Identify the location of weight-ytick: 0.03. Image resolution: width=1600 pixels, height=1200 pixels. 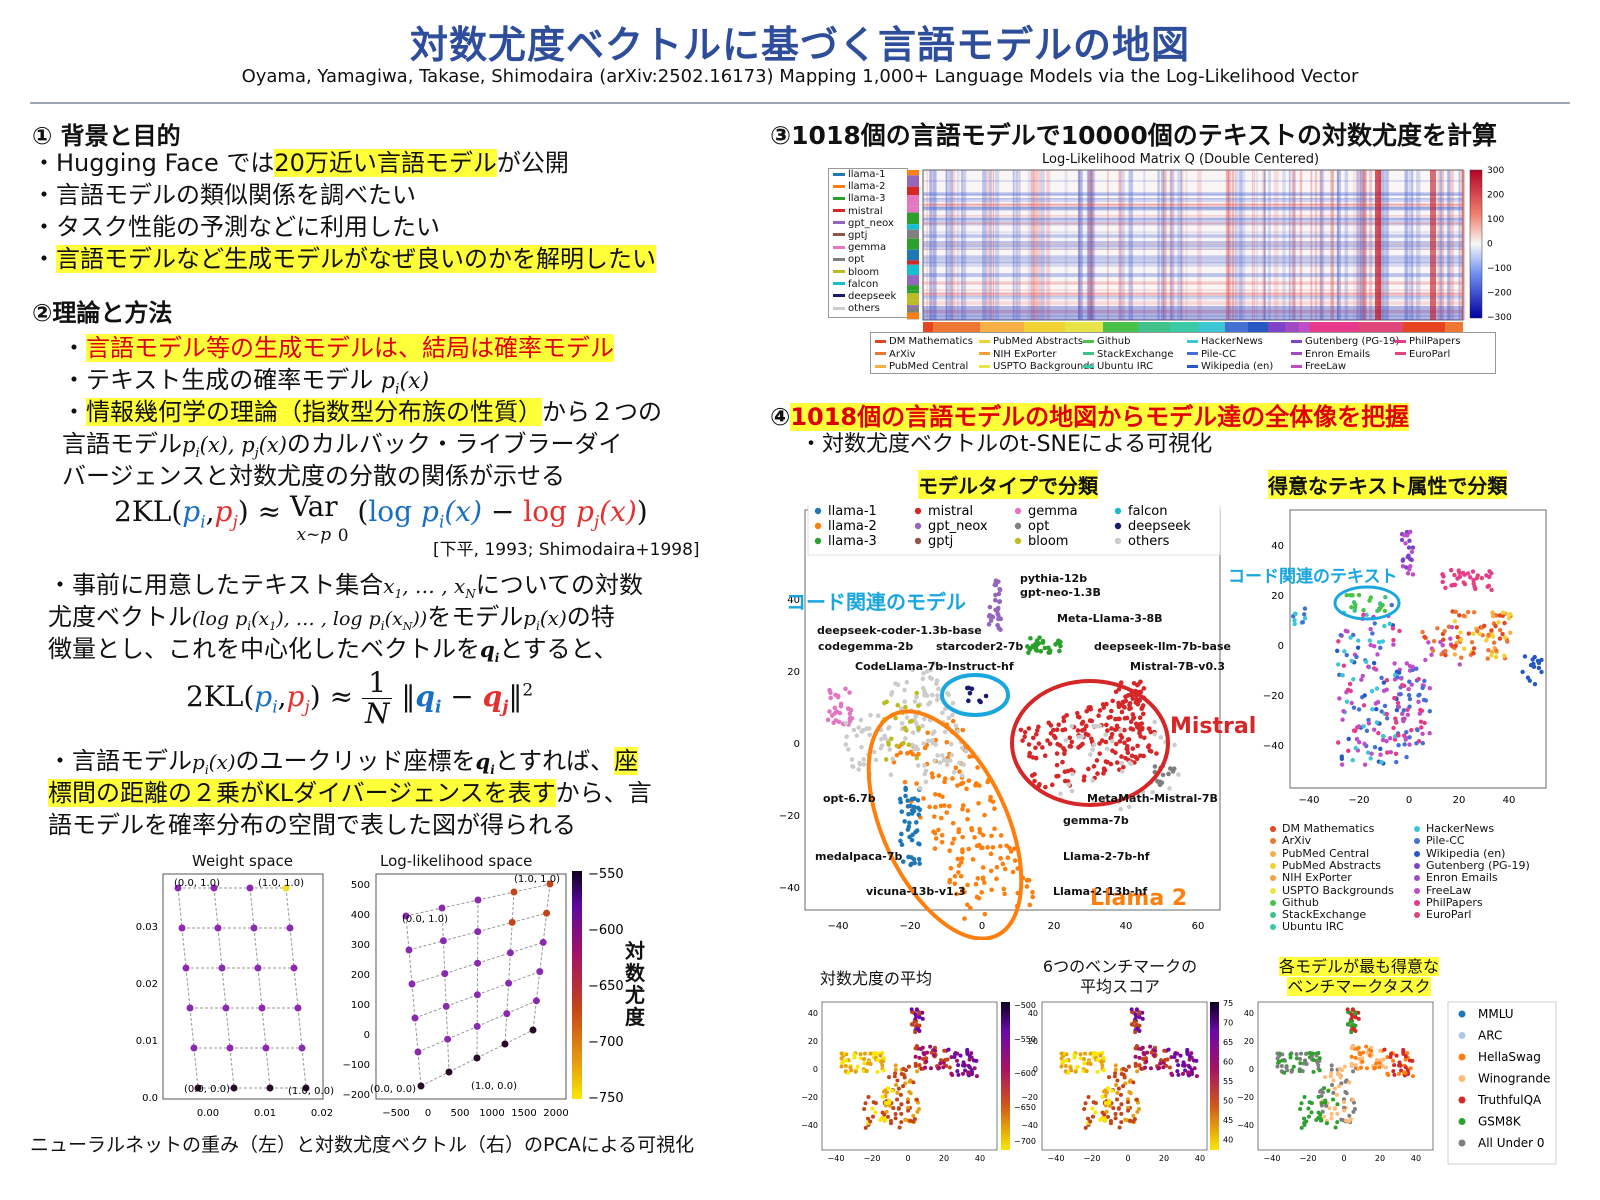
(147, 927).